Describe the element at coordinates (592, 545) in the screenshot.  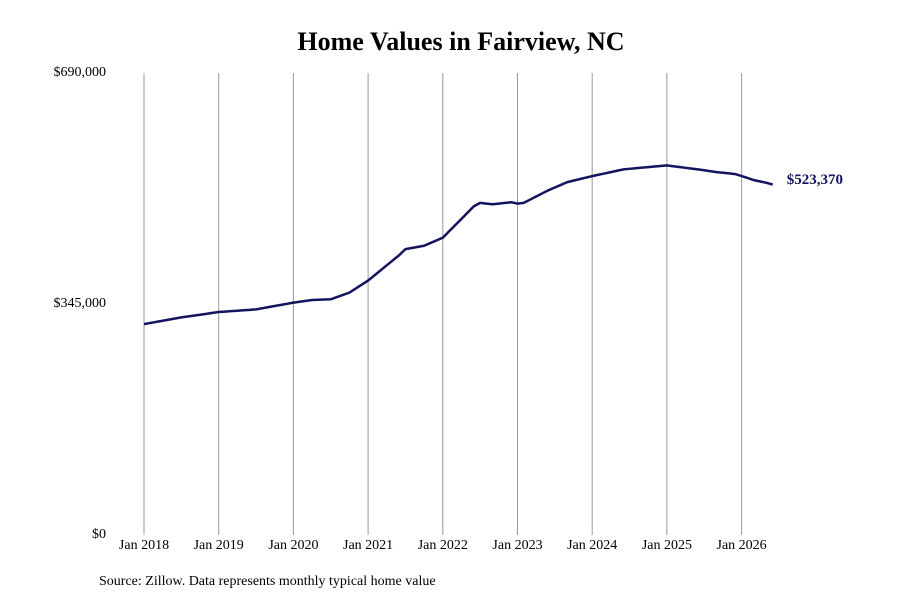
I see `x-tick-label: Jan 2024` at that location.